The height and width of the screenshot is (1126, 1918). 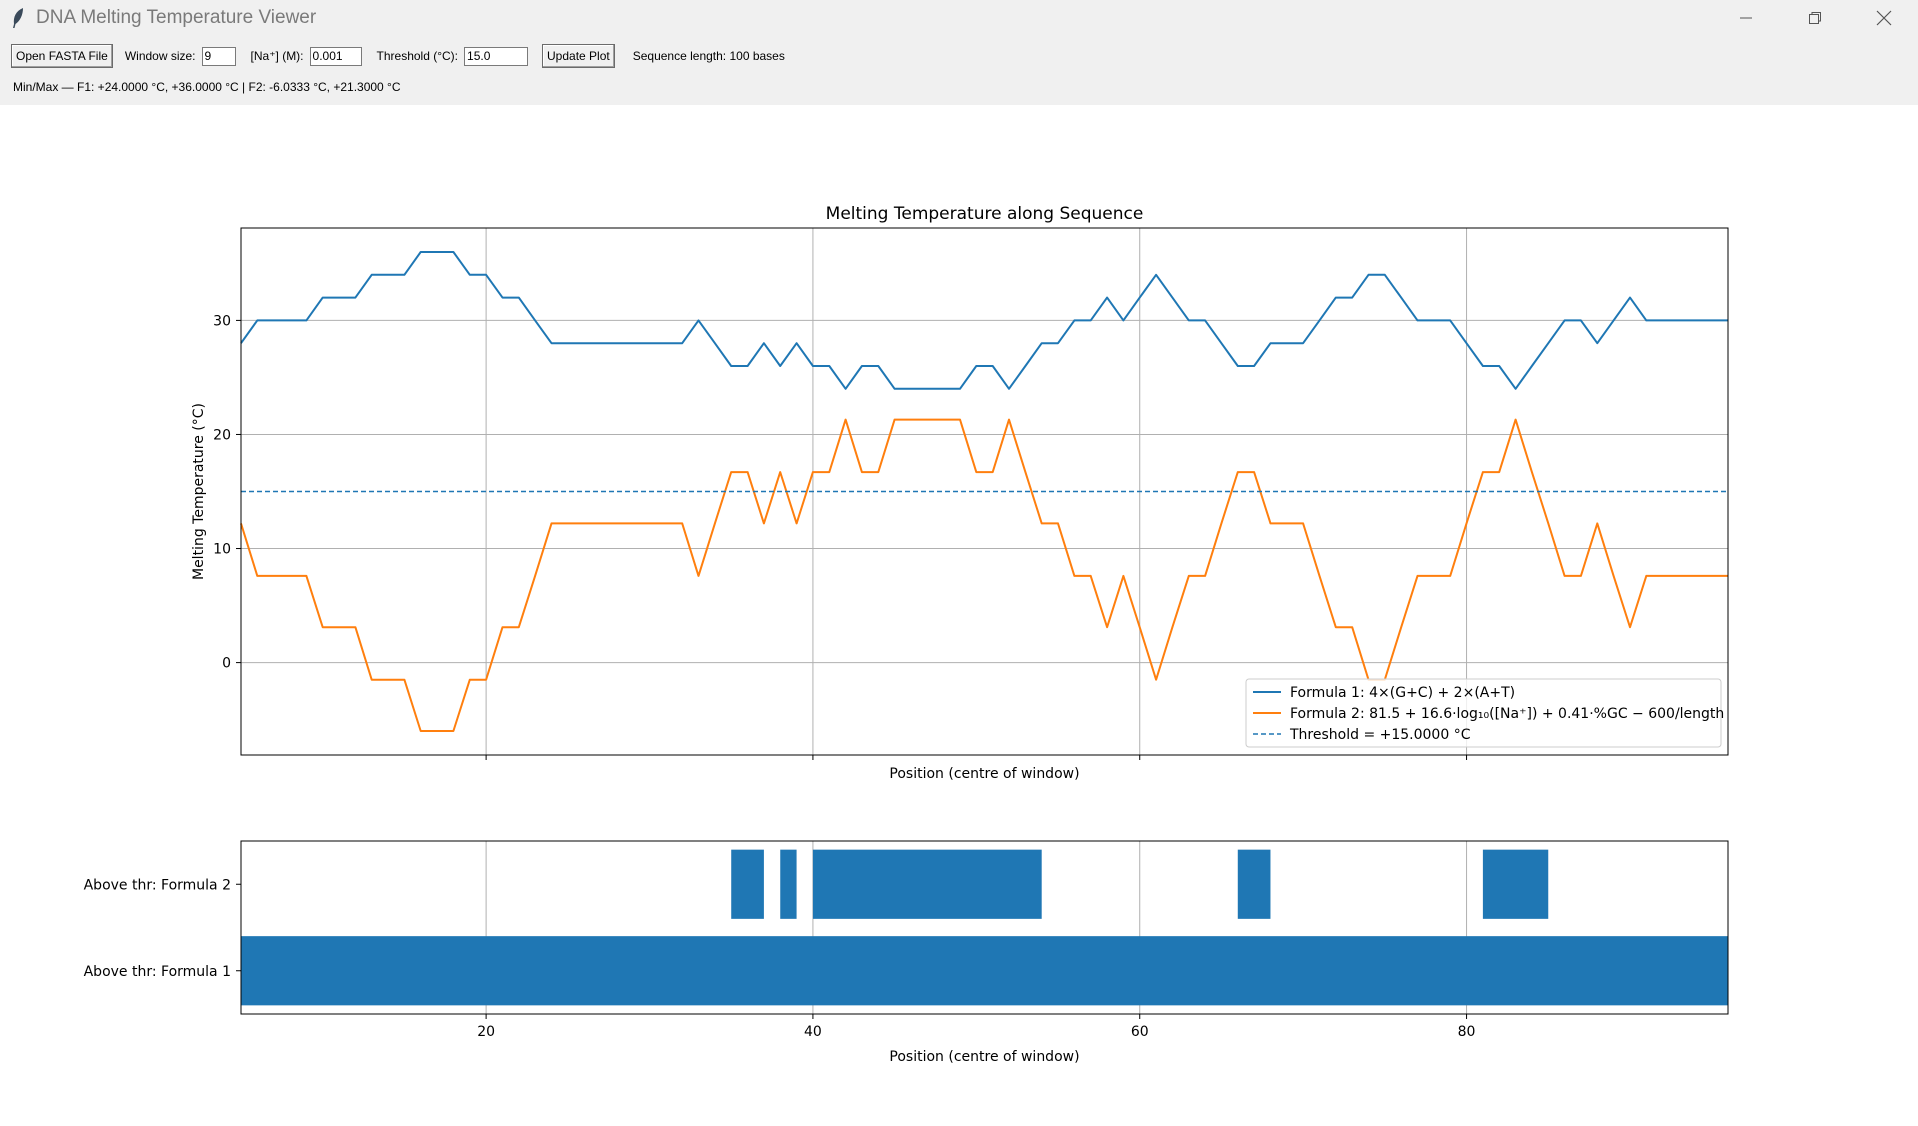 What do you see at coordinates (708, 56) in the screenshot?
I see `sequence-length-label: Sequence length: 100 bases` at bounding box center [708, 56].